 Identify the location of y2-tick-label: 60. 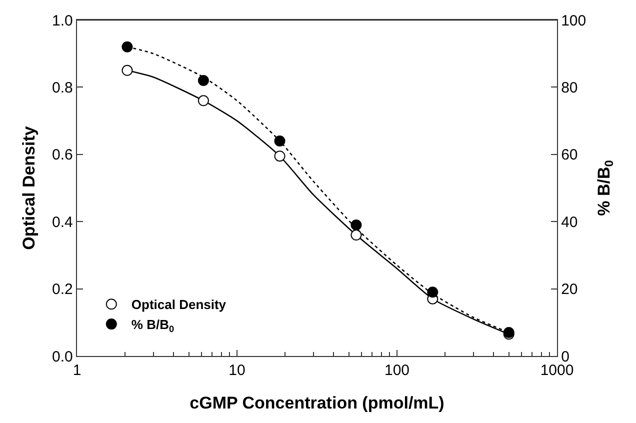
(569, 155).